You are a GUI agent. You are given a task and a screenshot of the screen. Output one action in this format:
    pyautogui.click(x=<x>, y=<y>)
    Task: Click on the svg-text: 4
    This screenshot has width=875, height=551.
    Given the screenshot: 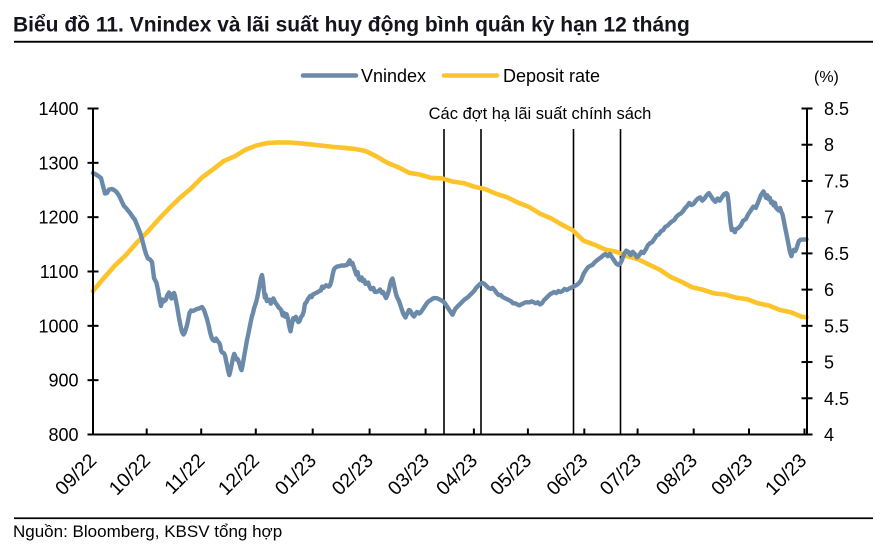 What is the action you would take?
    pyautogui.click(x=829, y=435)
    